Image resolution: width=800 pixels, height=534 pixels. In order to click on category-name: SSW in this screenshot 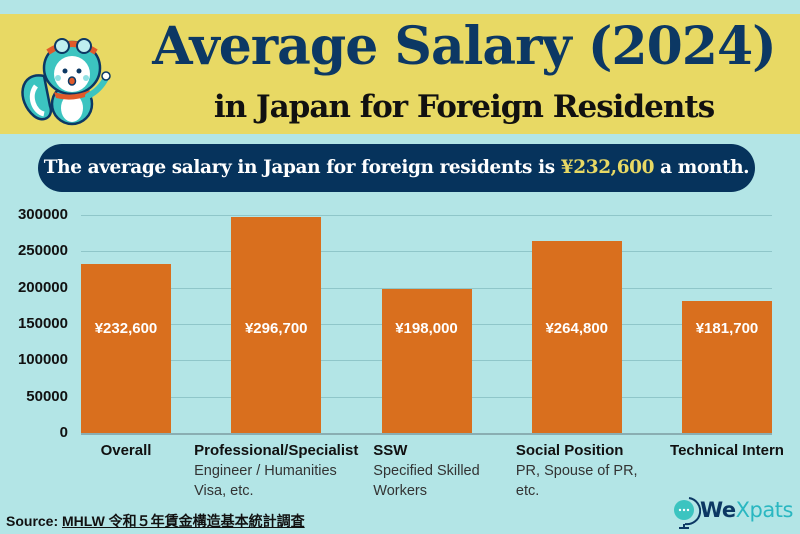, I will do `click(390, 450)`.